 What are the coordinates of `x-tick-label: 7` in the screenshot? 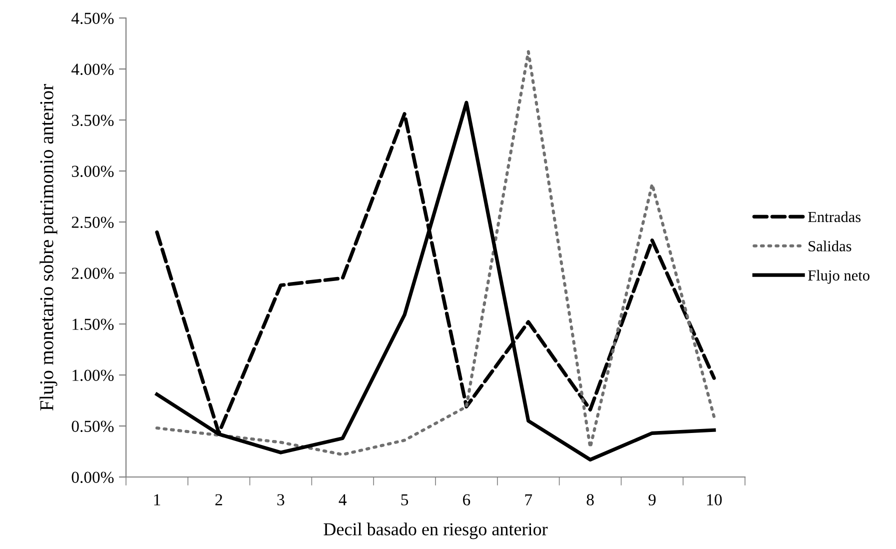 It's located at (528, 500).